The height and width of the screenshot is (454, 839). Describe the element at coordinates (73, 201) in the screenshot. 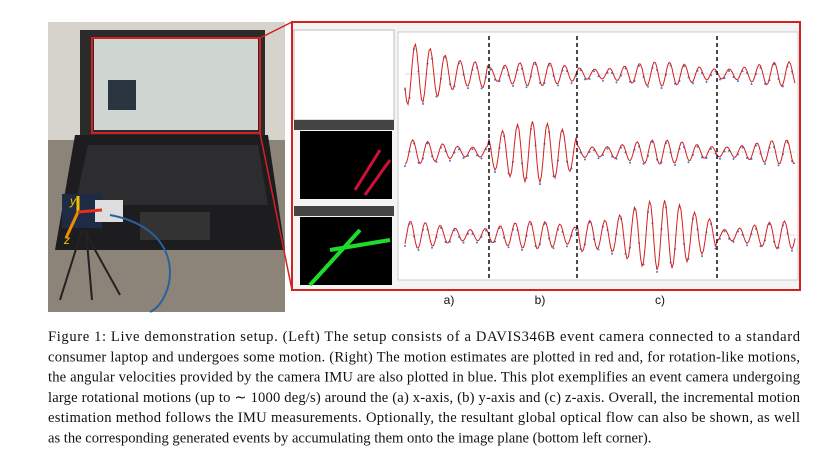

I see `axis-label: y` at that location.